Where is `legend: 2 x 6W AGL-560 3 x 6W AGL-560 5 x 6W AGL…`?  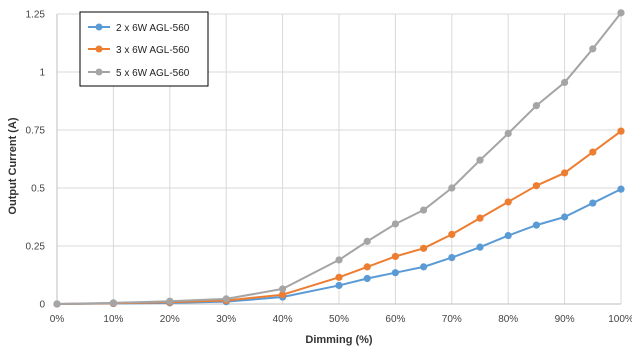 legend: 2 x 6W AGL-560 3 x 6W AGL-560 5 x 6W AGL… is located at coordinates (144, 49).